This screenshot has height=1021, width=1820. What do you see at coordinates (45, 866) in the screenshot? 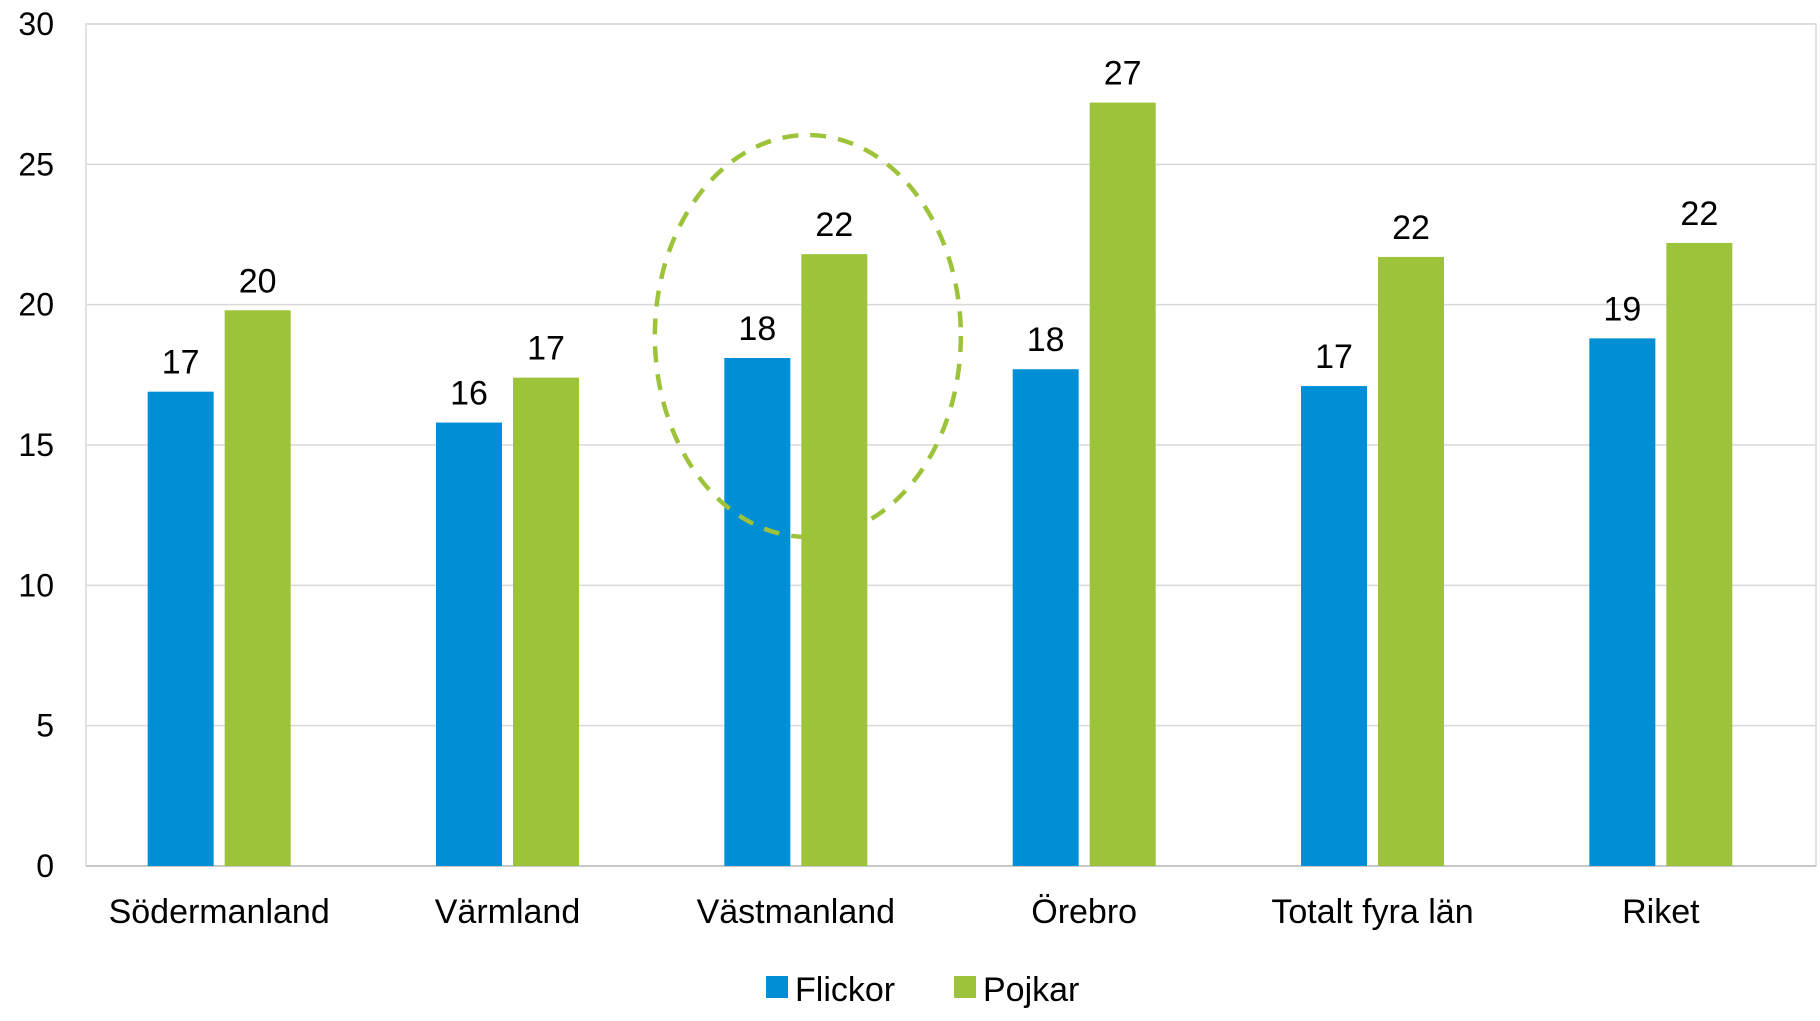
I see `y-tick-label: 0` at bounding box center [45, 866].